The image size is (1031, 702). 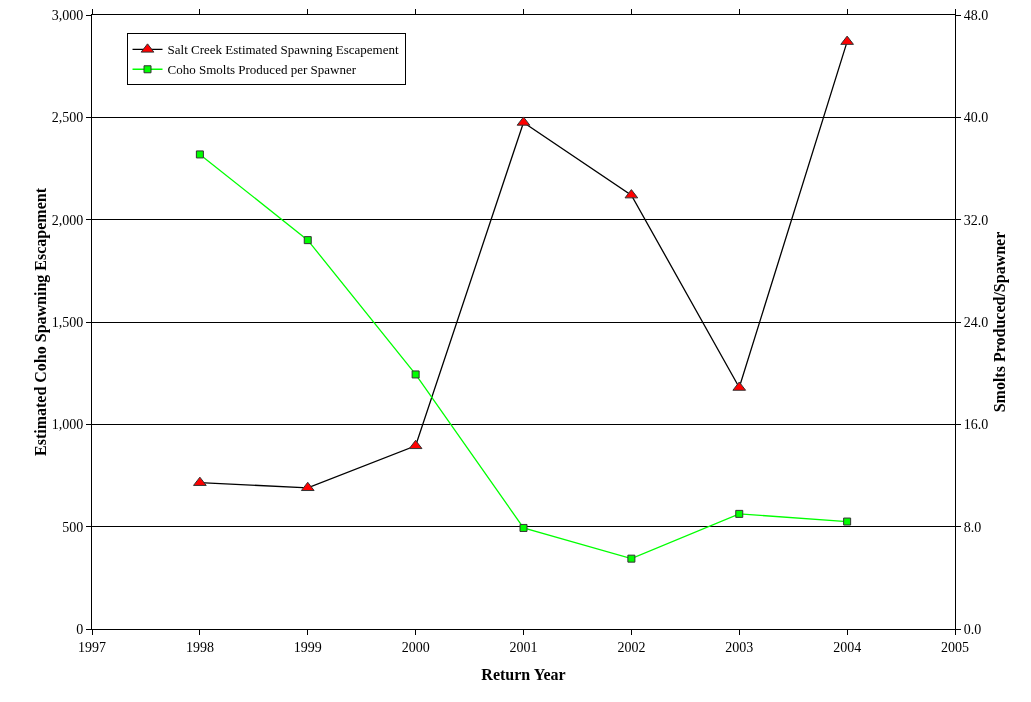 I want to click on y-tick-label: 3,000, so click(x=67, y=15).